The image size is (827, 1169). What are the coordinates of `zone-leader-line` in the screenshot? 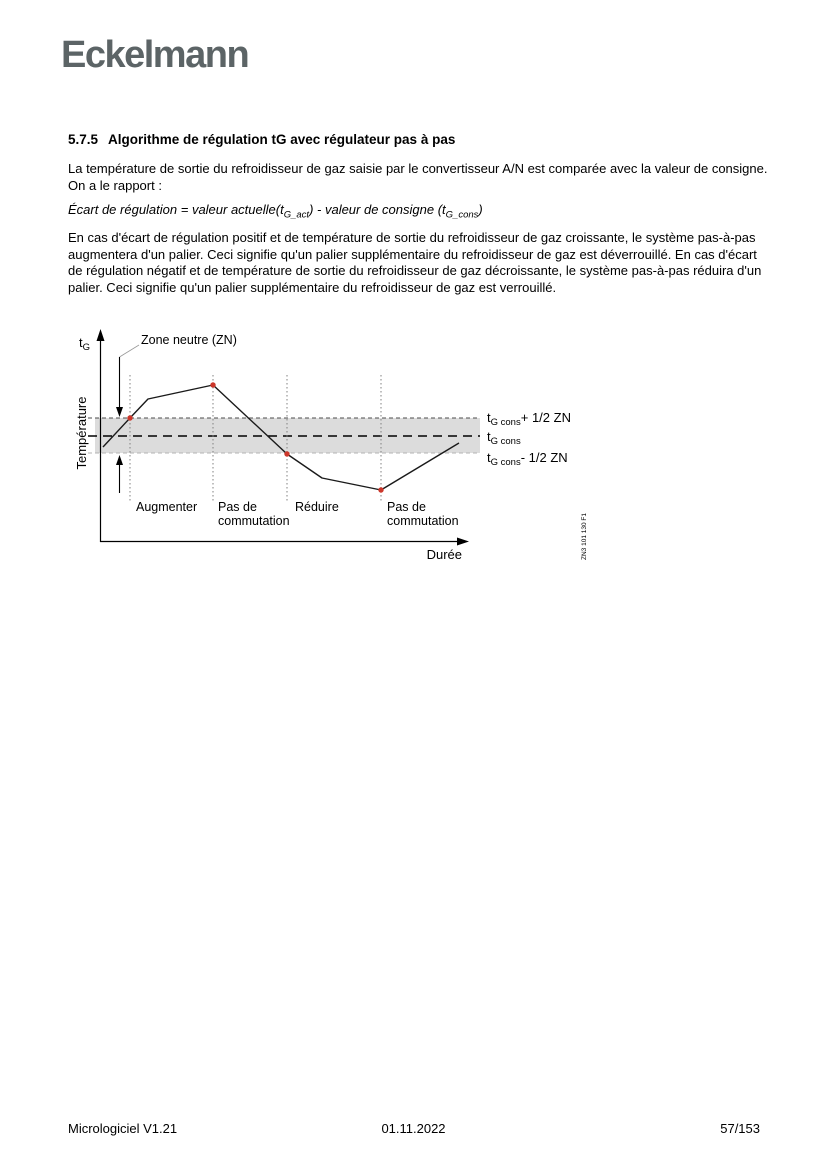 It's located at (129, 351).